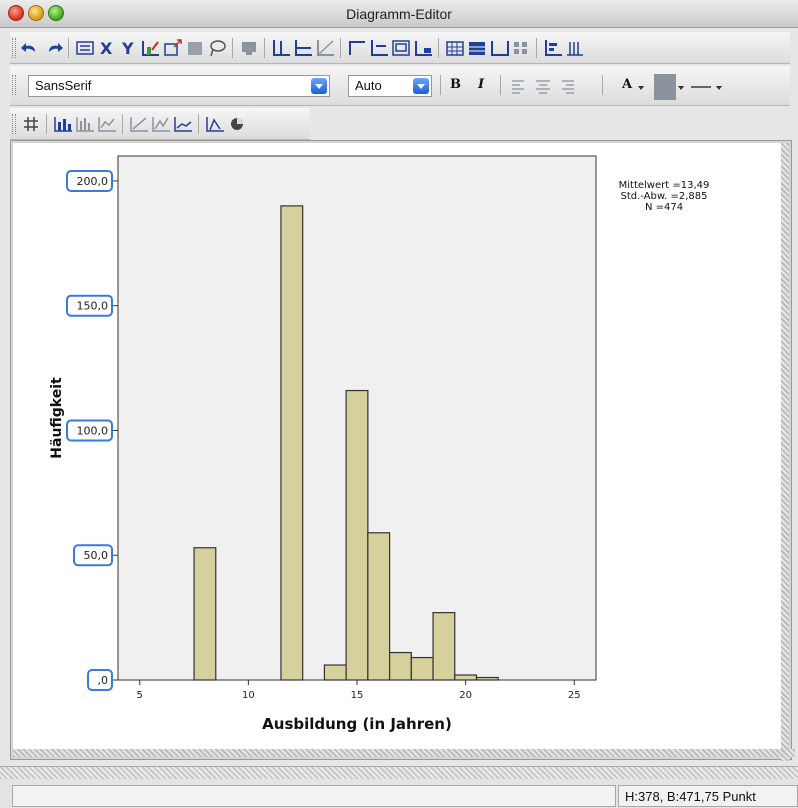 The height and width of the screenshot is (808, 798). What do you see at coordinates (701, 87) in the screenshot?
I see `line-style-icon` at bounding box center [701, 87].